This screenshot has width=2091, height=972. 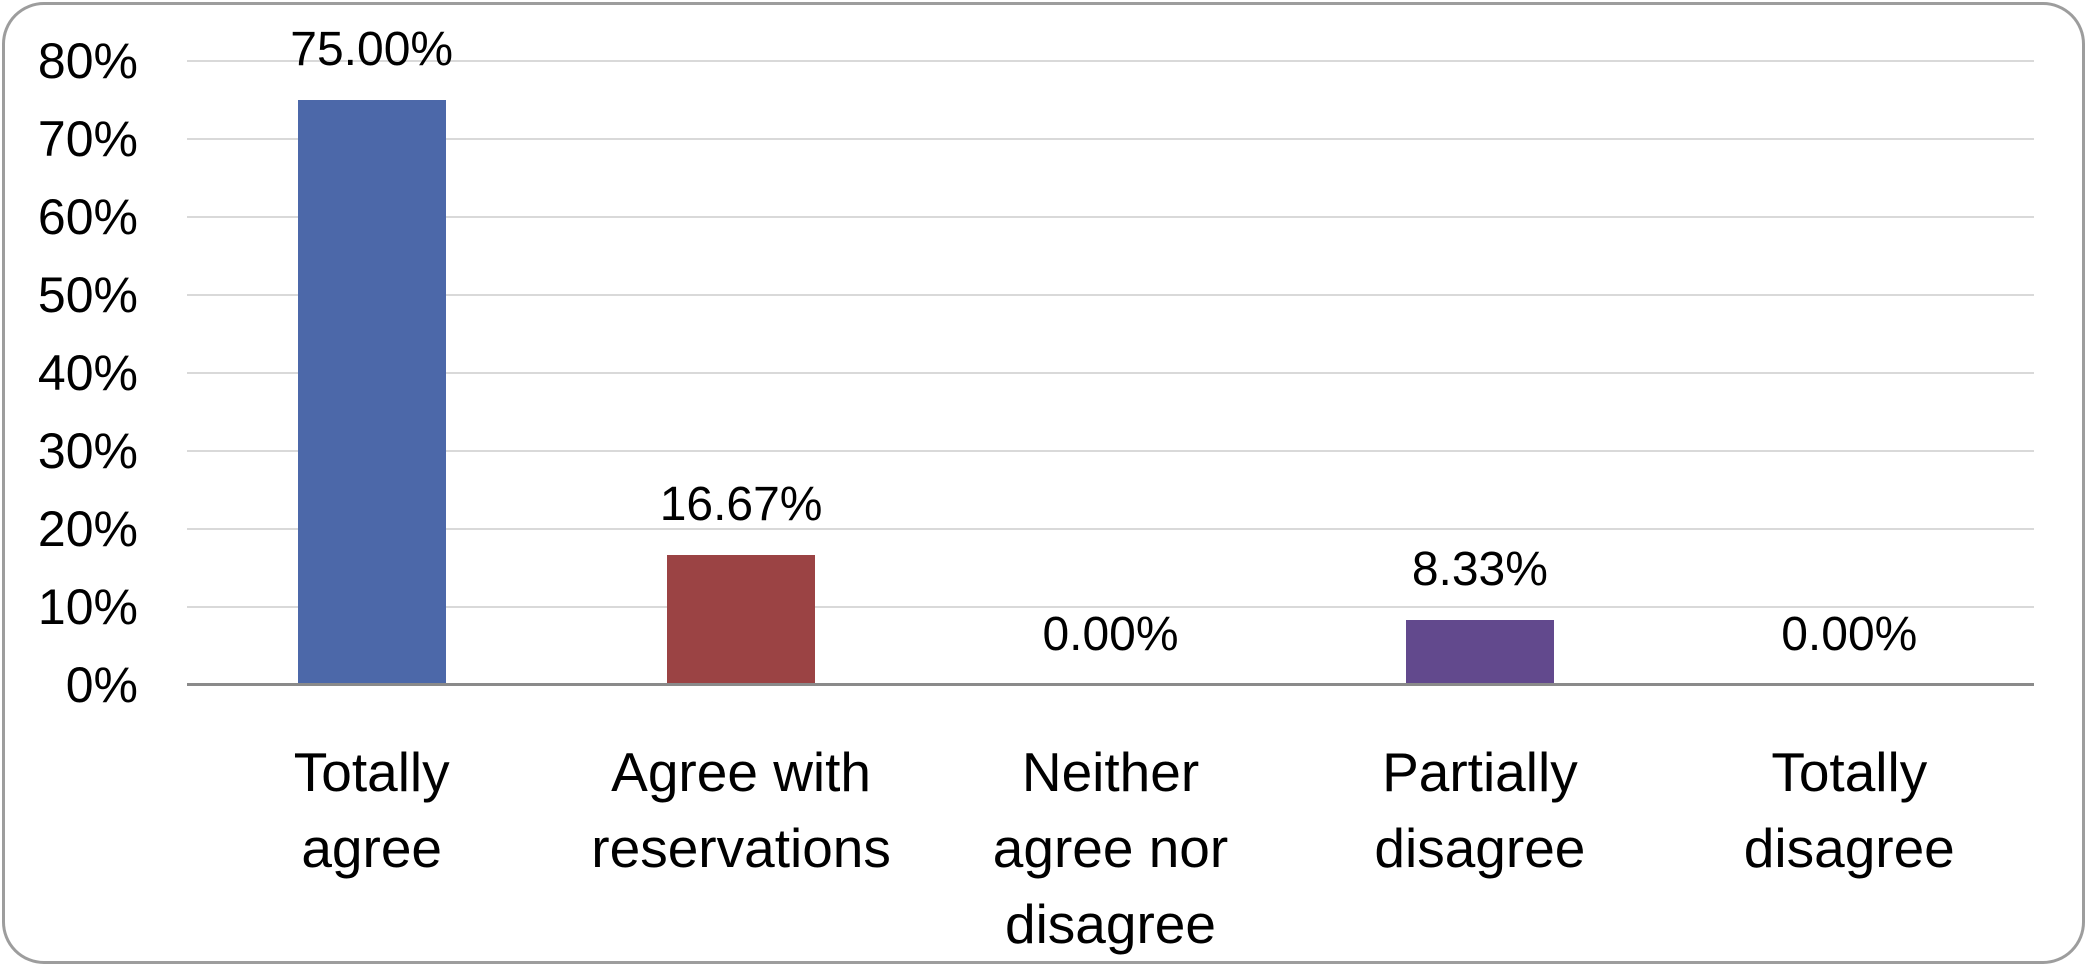 I want to click on y-axis-tick-label: 60%, so click(x=87, y=217).